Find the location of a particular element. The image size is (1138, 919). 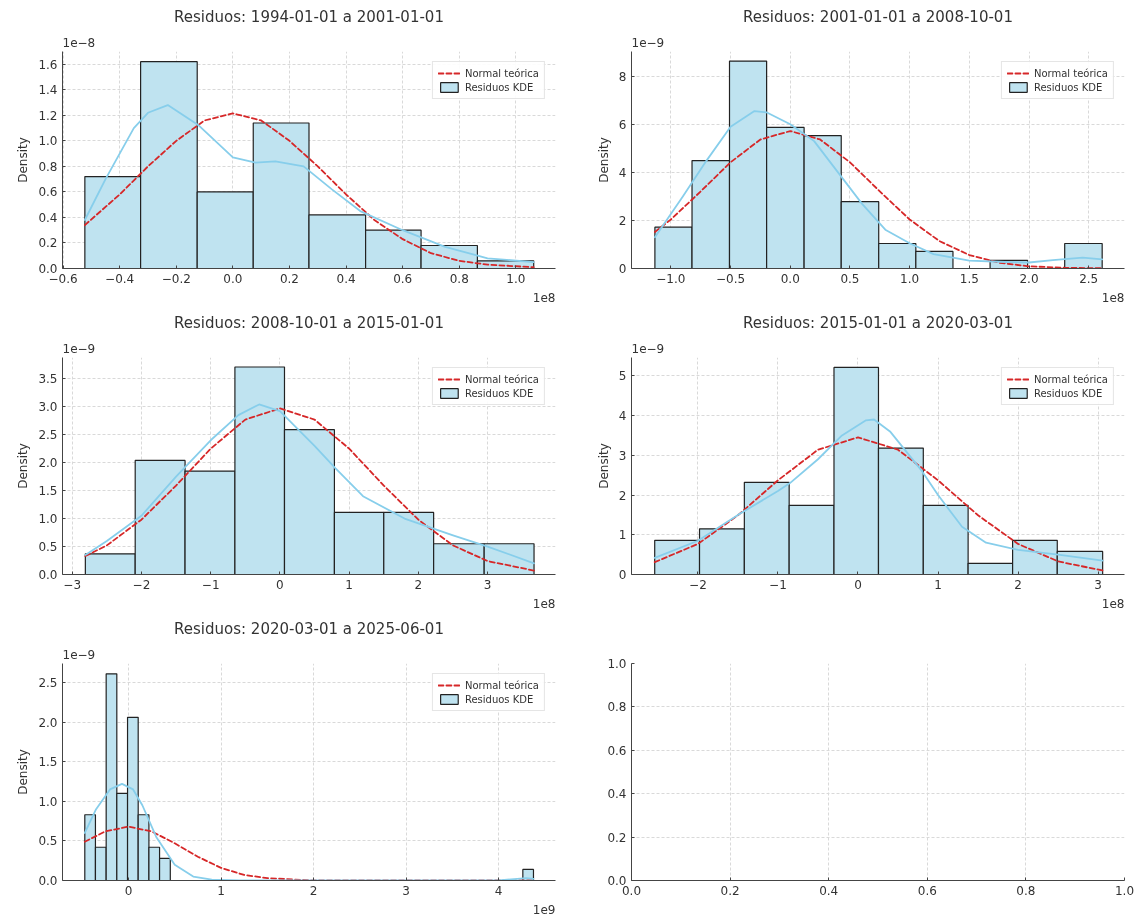

x-tick-label: 0.8 is located at coordinates (1026, 890).